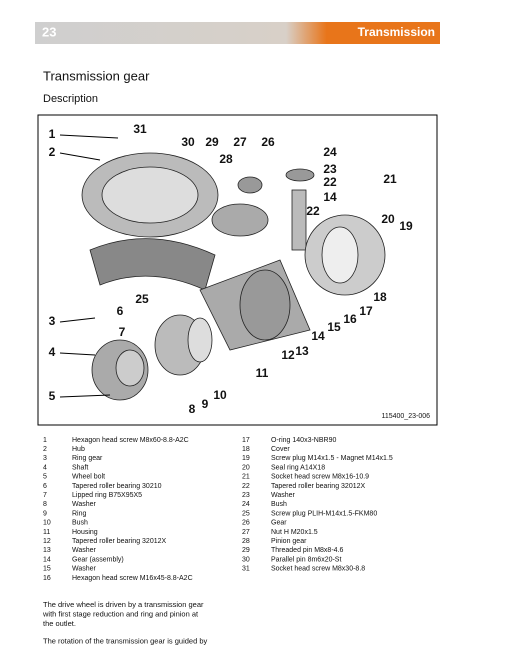 The height and width of the screenshot is (645, 510). What do you see at coordinates (226, 159) in the screenshot?
I see `callout: 28` at bounding box center [226, 159].